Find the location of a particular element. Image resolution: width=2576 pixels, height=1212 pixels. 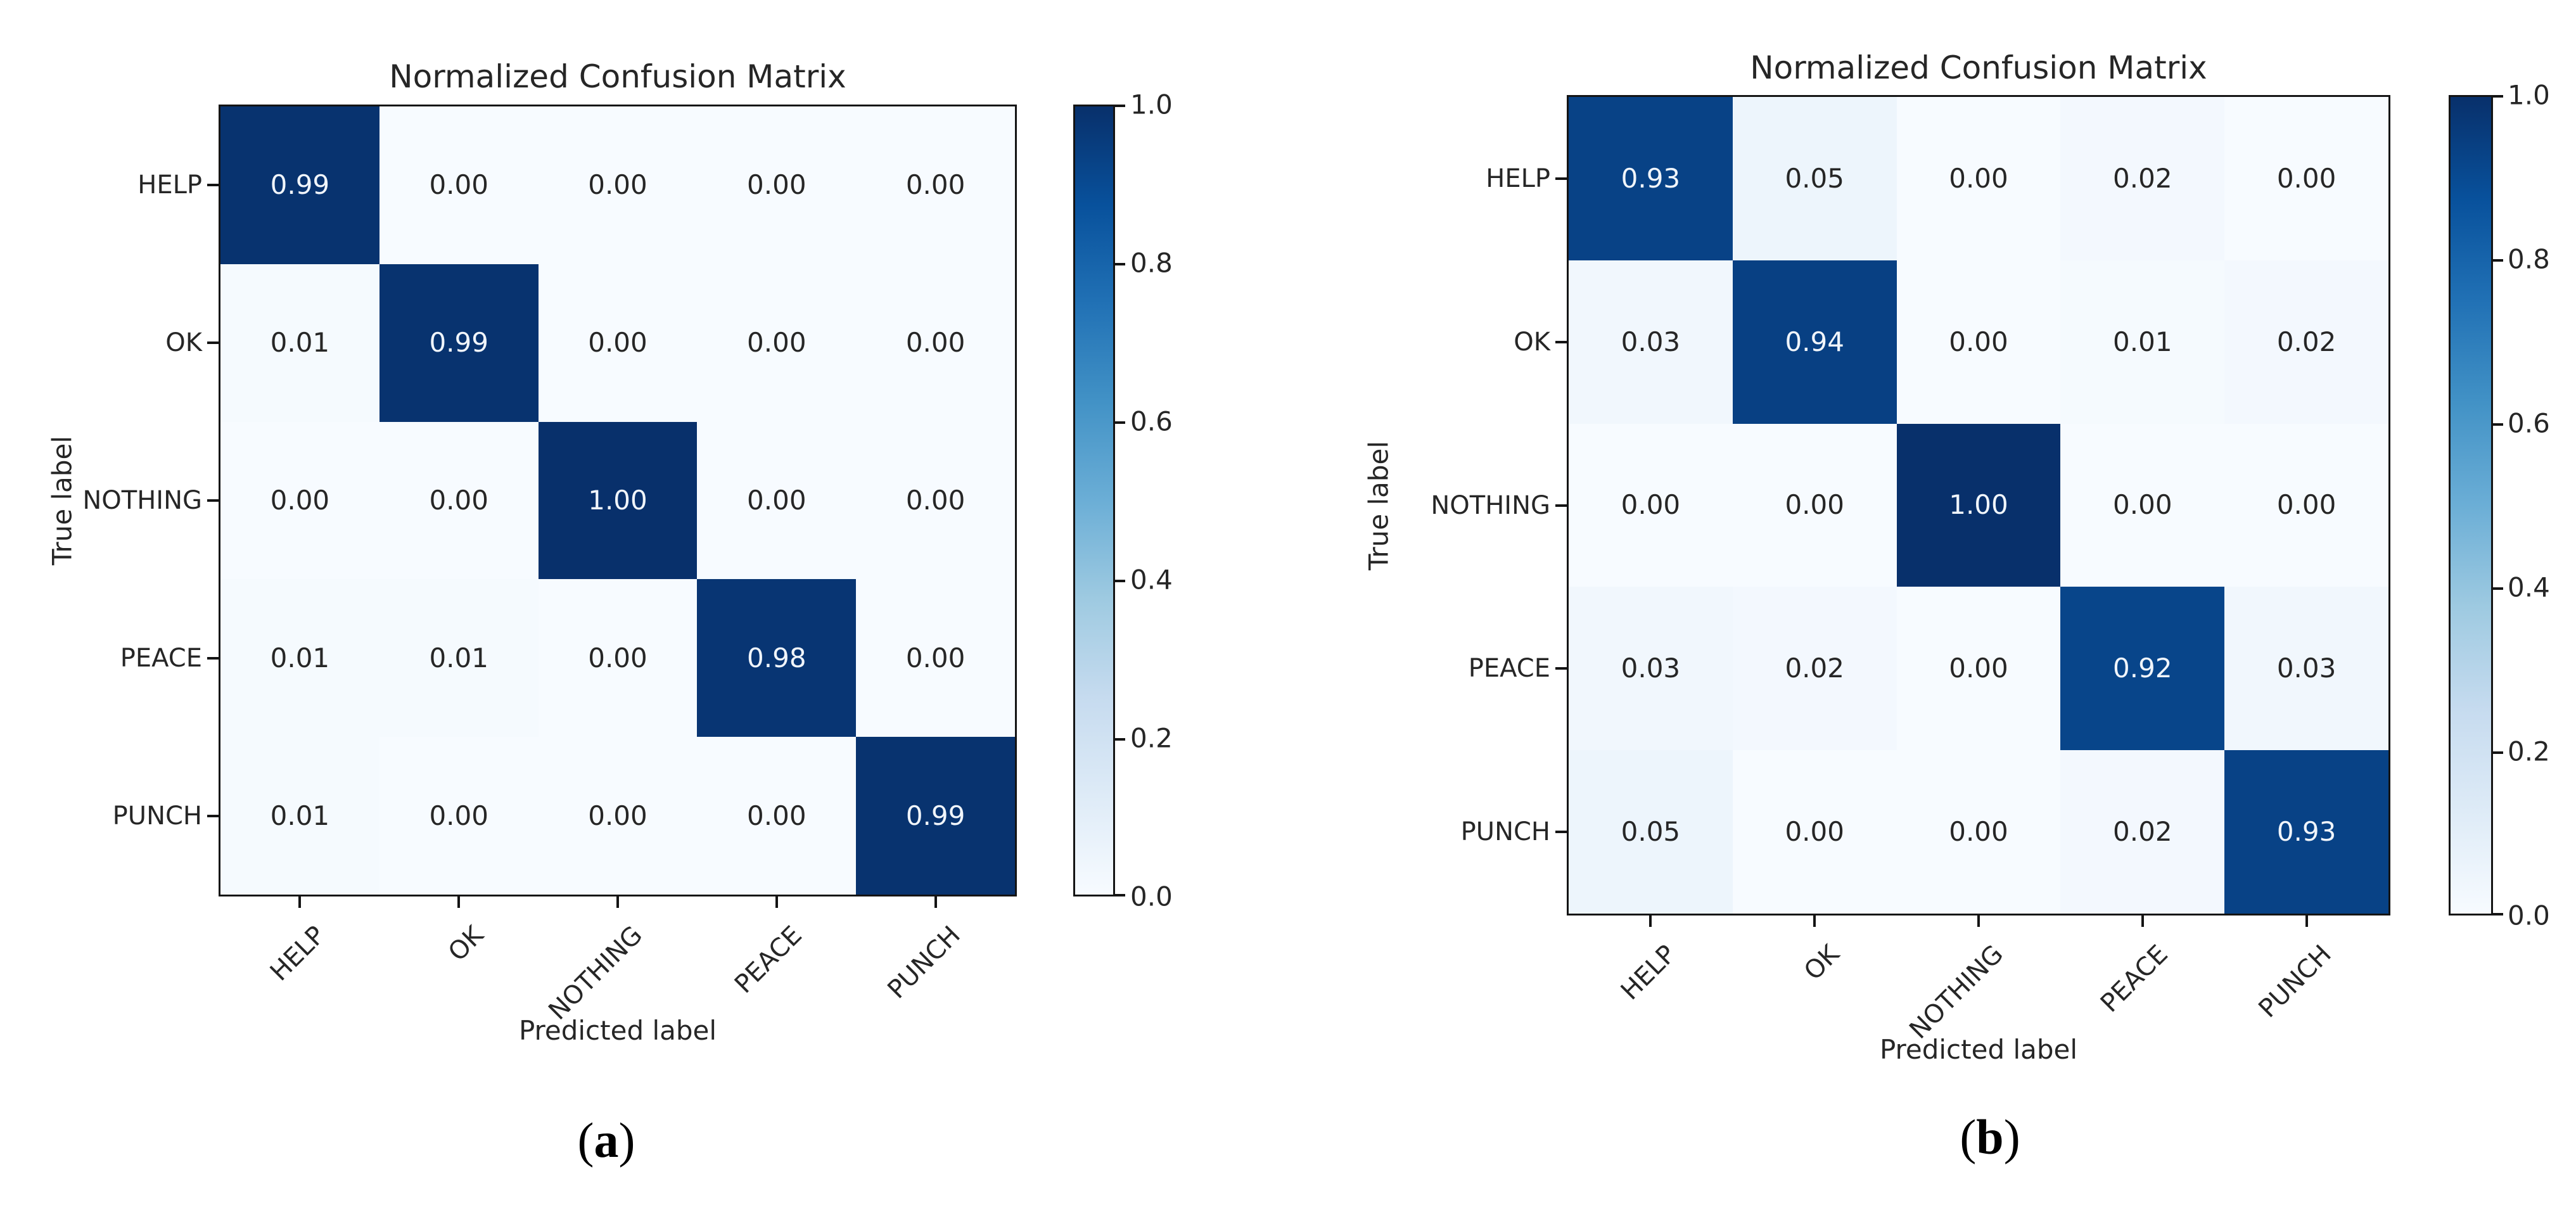

x-tick-label: OK is located at coordinates (1822, 963).